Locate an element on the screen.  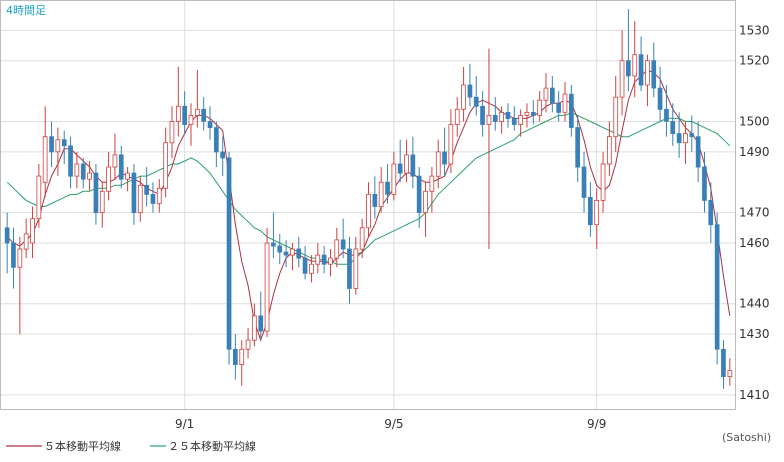
legend-label-ma25: ２５本移動平均線 is located at coordinates (212, 446).